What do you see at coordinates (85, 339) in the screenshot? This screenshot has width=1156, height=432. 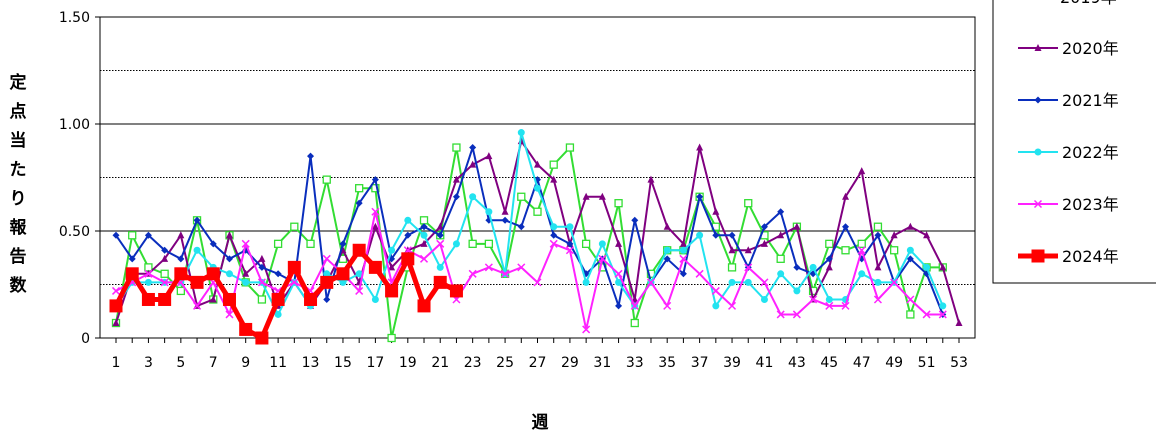 I see `y-tick-label: 0` at bounding box center [85, 339].